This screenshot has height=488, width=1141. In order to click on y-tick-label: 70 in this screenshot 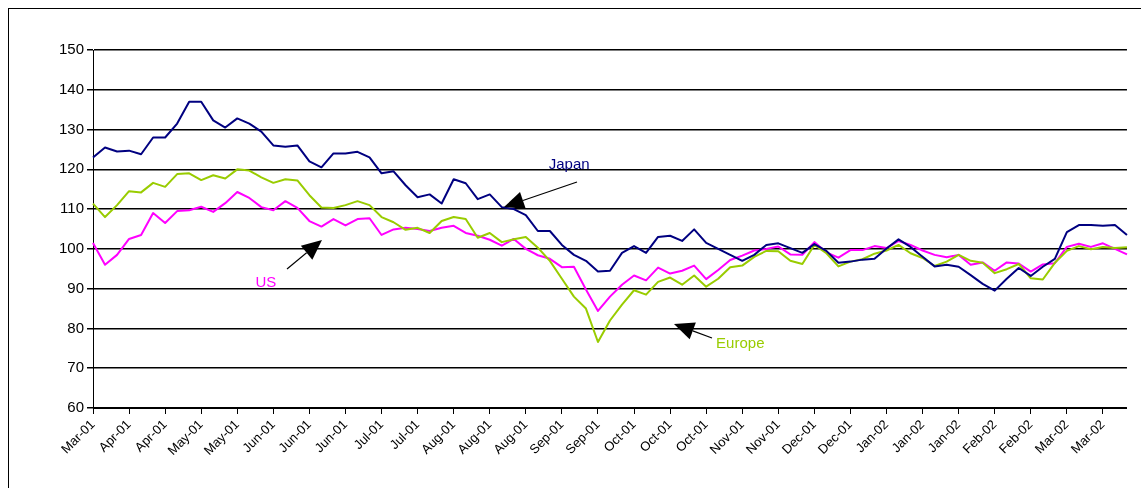, I will do `click(75, 367)`.